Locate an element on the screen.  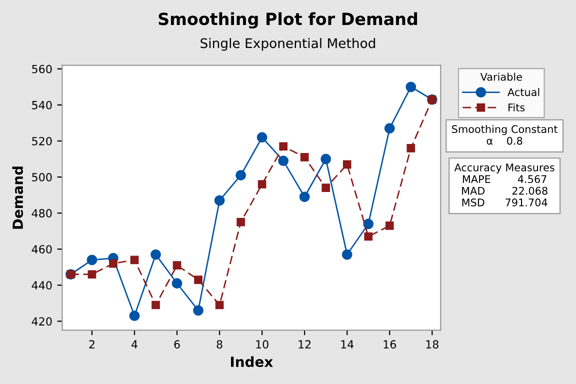
legend-label: Fits is located at coordinates (516, 107).